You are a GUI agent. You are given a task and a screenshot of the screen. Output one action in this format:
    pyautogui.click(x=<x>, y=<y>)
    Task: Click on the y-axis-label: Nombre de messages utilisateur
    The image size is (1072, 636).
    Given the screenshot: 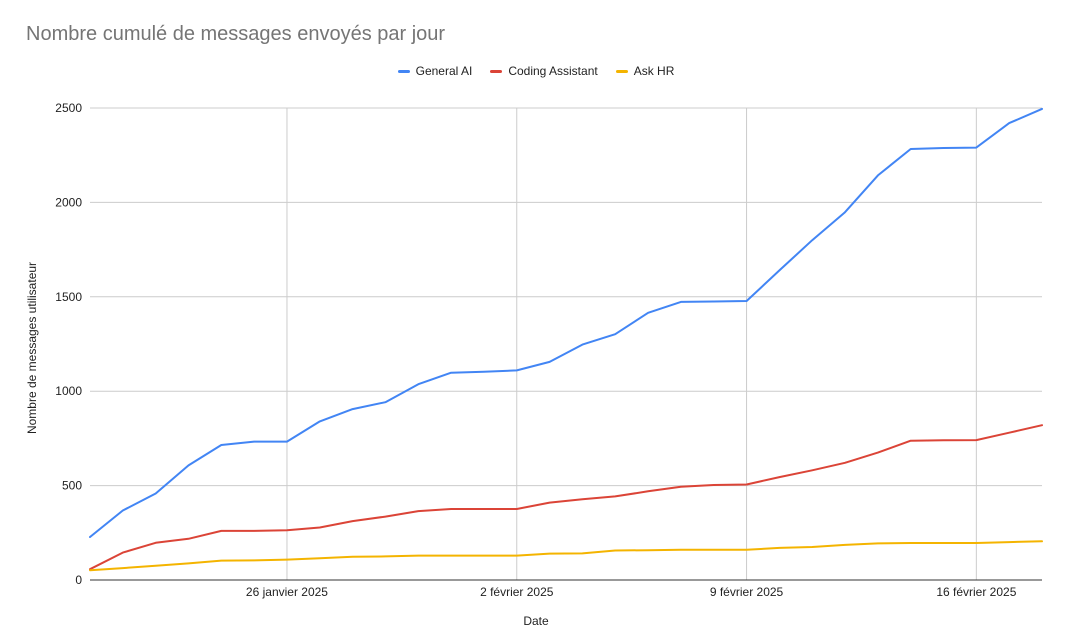 What is the action you would take?
    pyautogui.click(x=32, y=348)
    